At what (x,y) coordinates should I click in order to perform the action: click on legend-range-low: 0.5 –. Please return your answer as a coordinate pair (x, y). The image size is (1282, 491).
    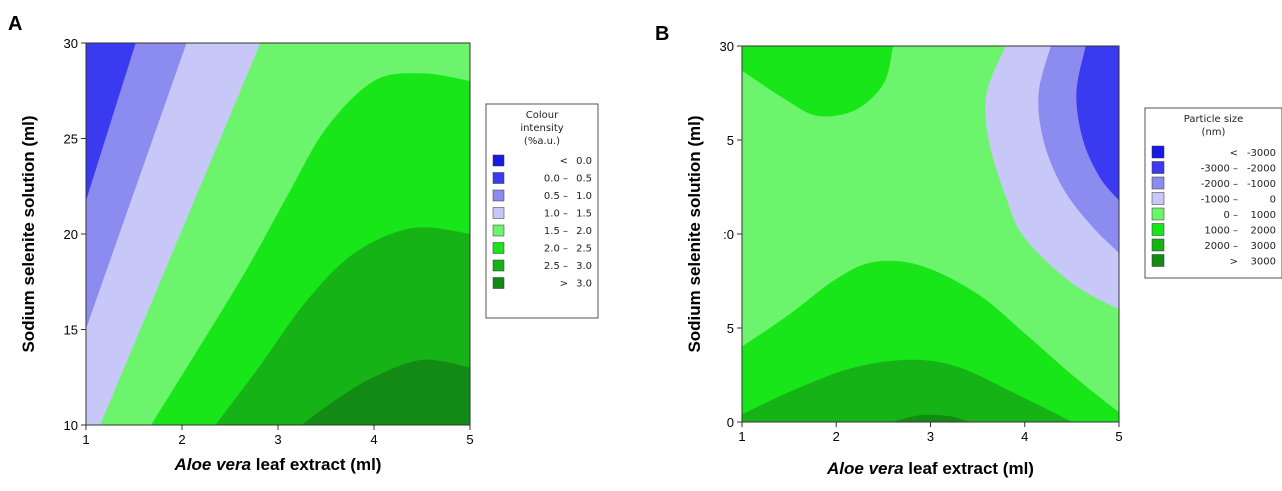
    Looking at the image, I should click on (556, 196).